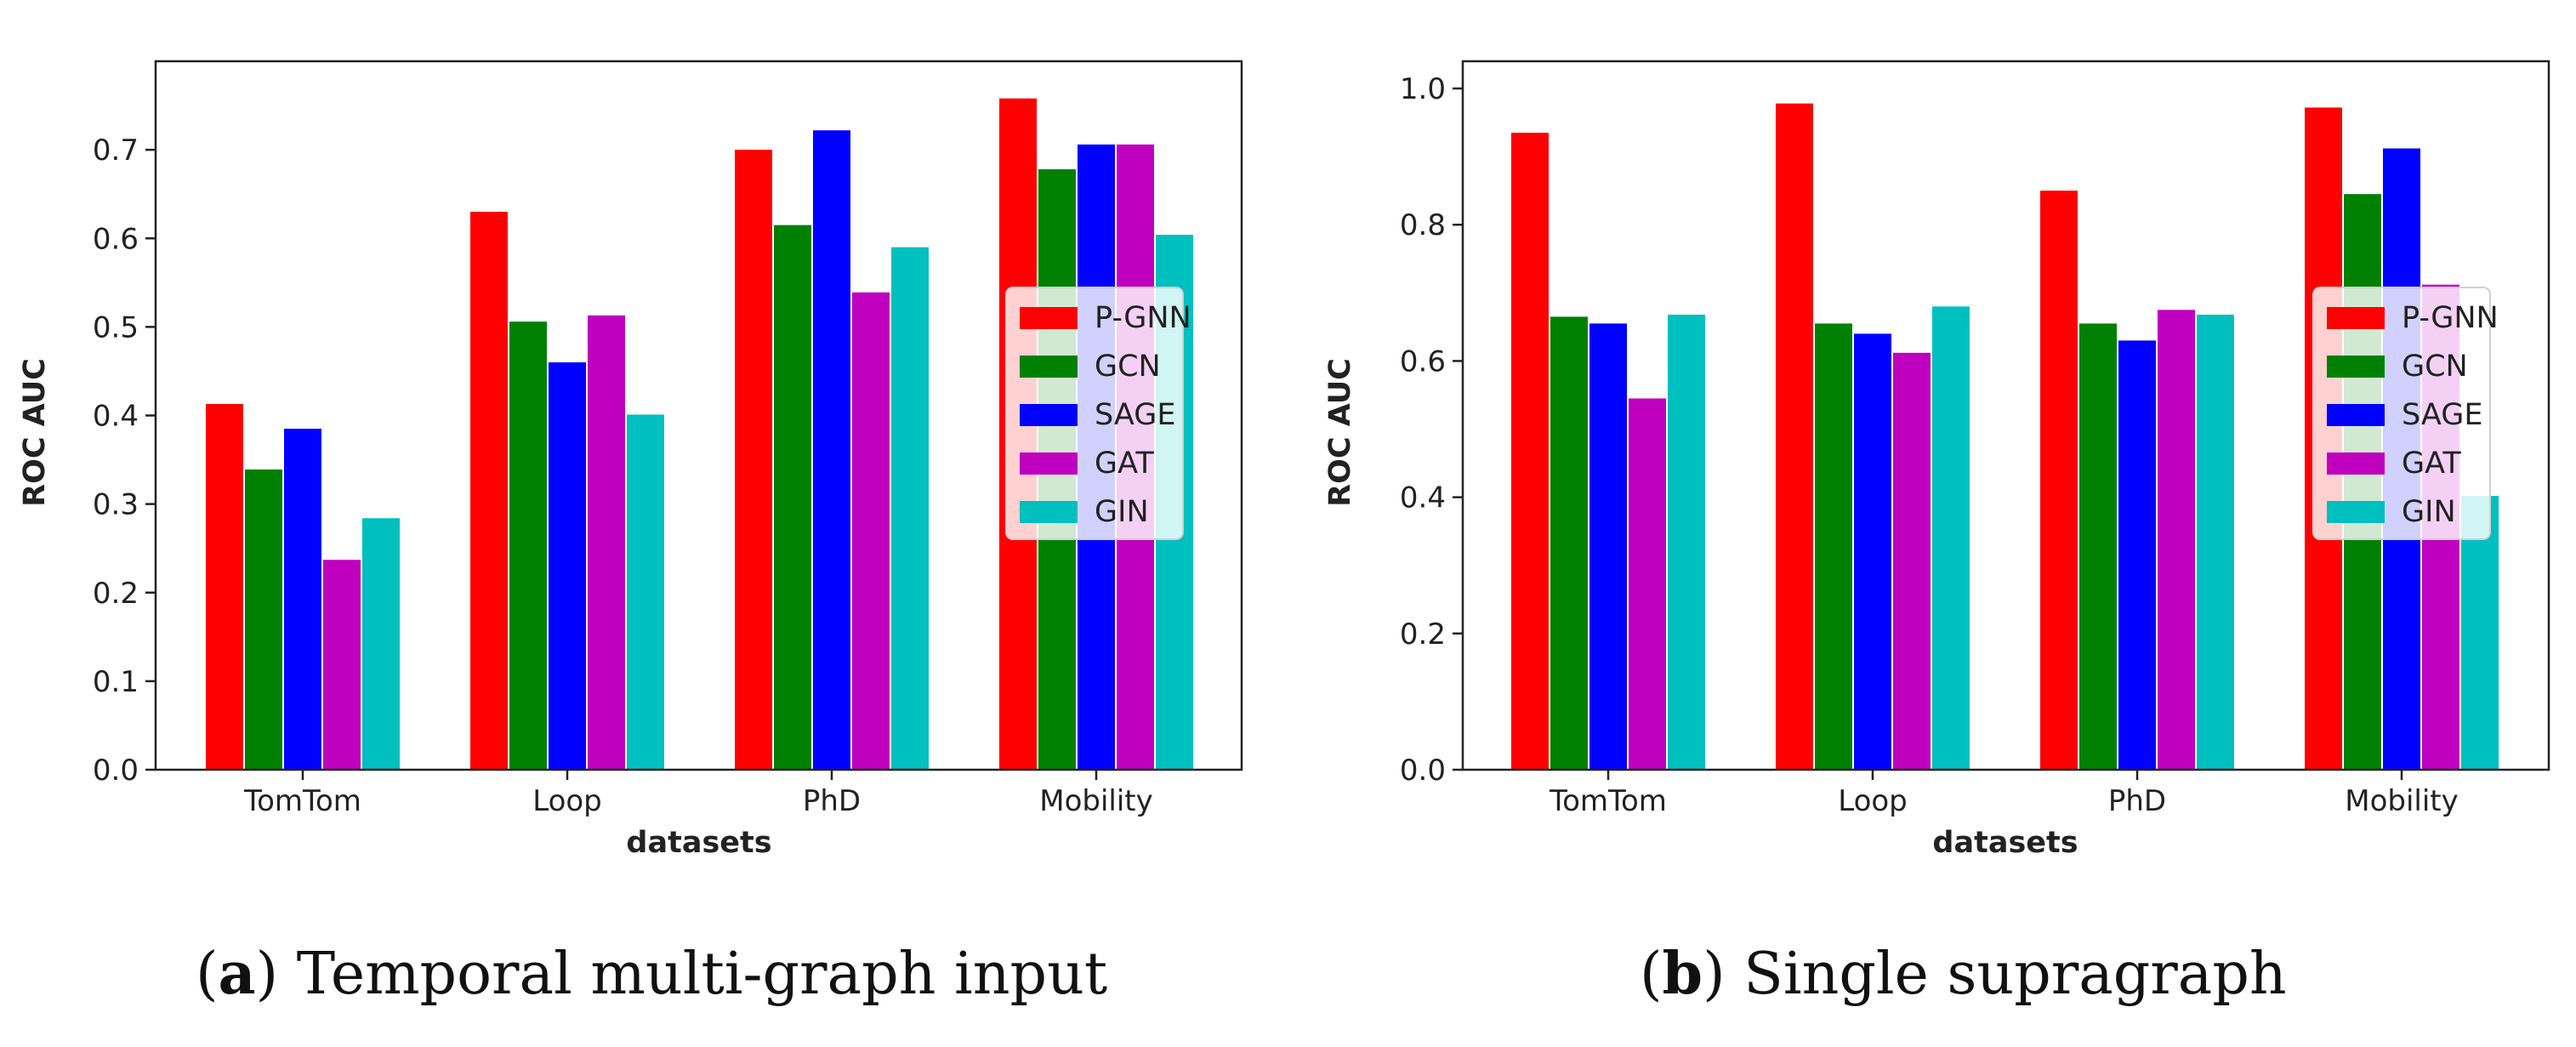  What do you see at coordinates (2480, 633) in the screenshot?
I see `bar-gin-mobility` at bounding box center [2480, 633].